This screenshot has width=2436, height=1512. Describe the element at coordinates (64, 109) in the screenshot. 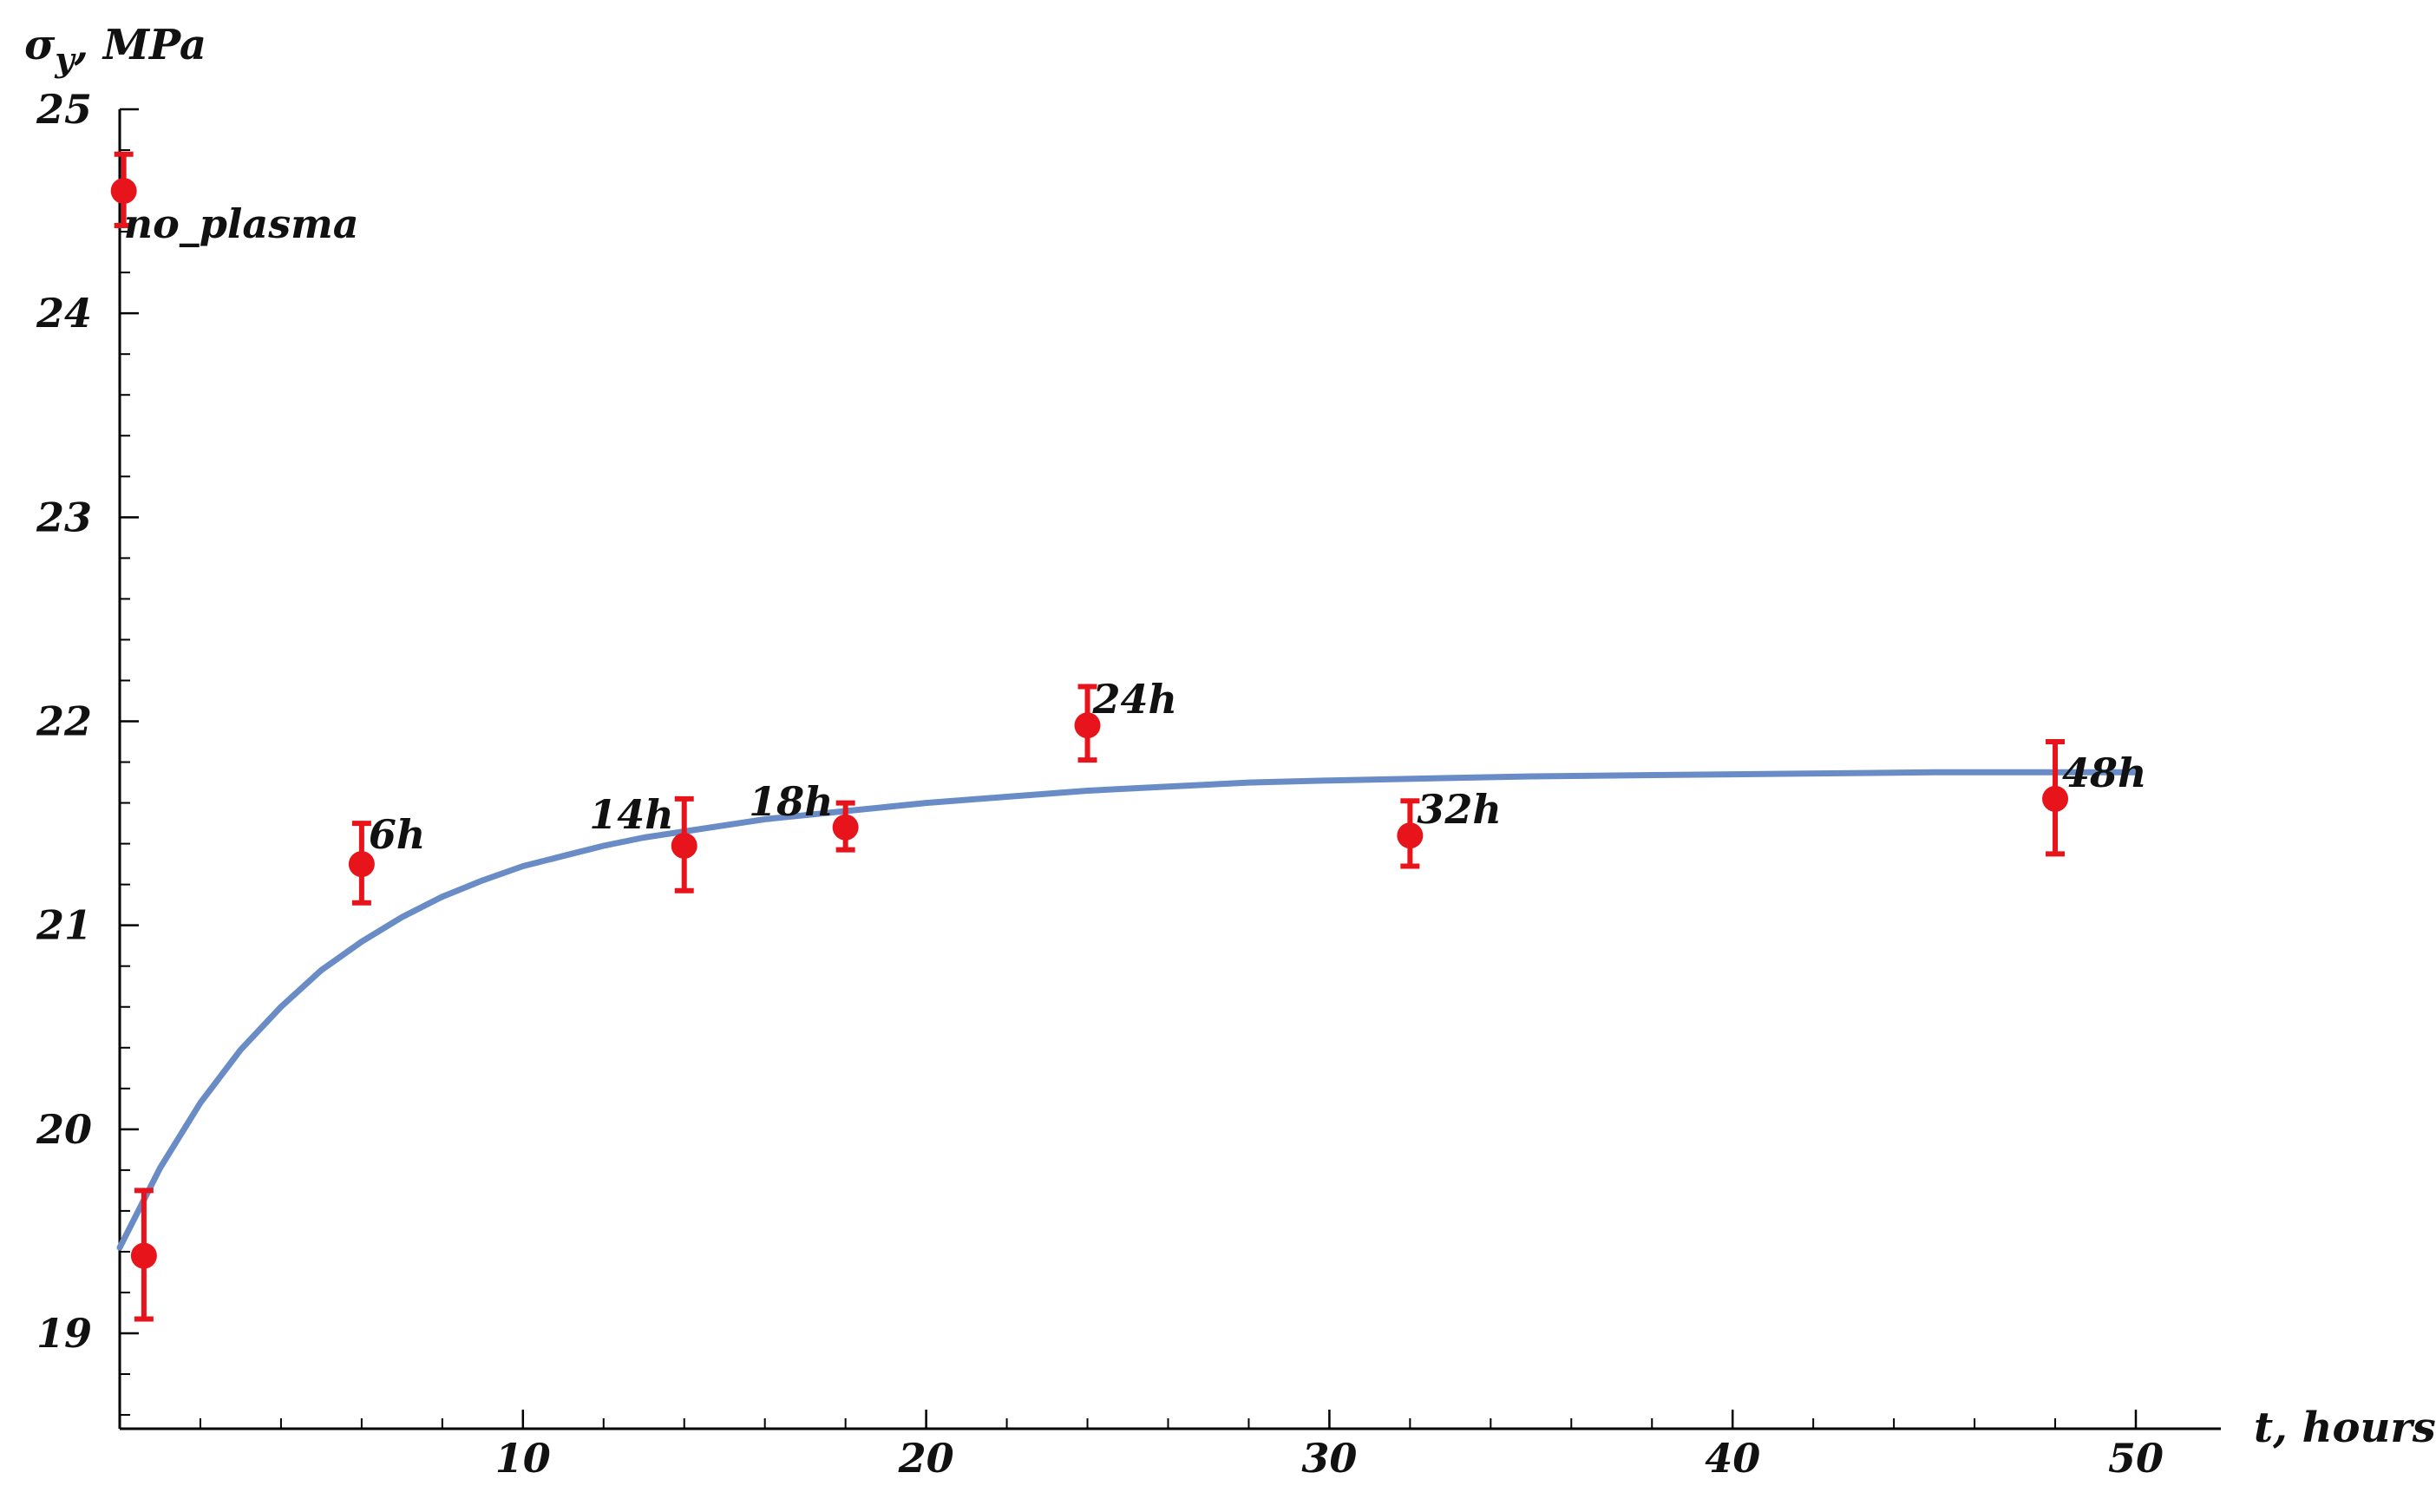

I see `y-tick-label: 25` at that location.